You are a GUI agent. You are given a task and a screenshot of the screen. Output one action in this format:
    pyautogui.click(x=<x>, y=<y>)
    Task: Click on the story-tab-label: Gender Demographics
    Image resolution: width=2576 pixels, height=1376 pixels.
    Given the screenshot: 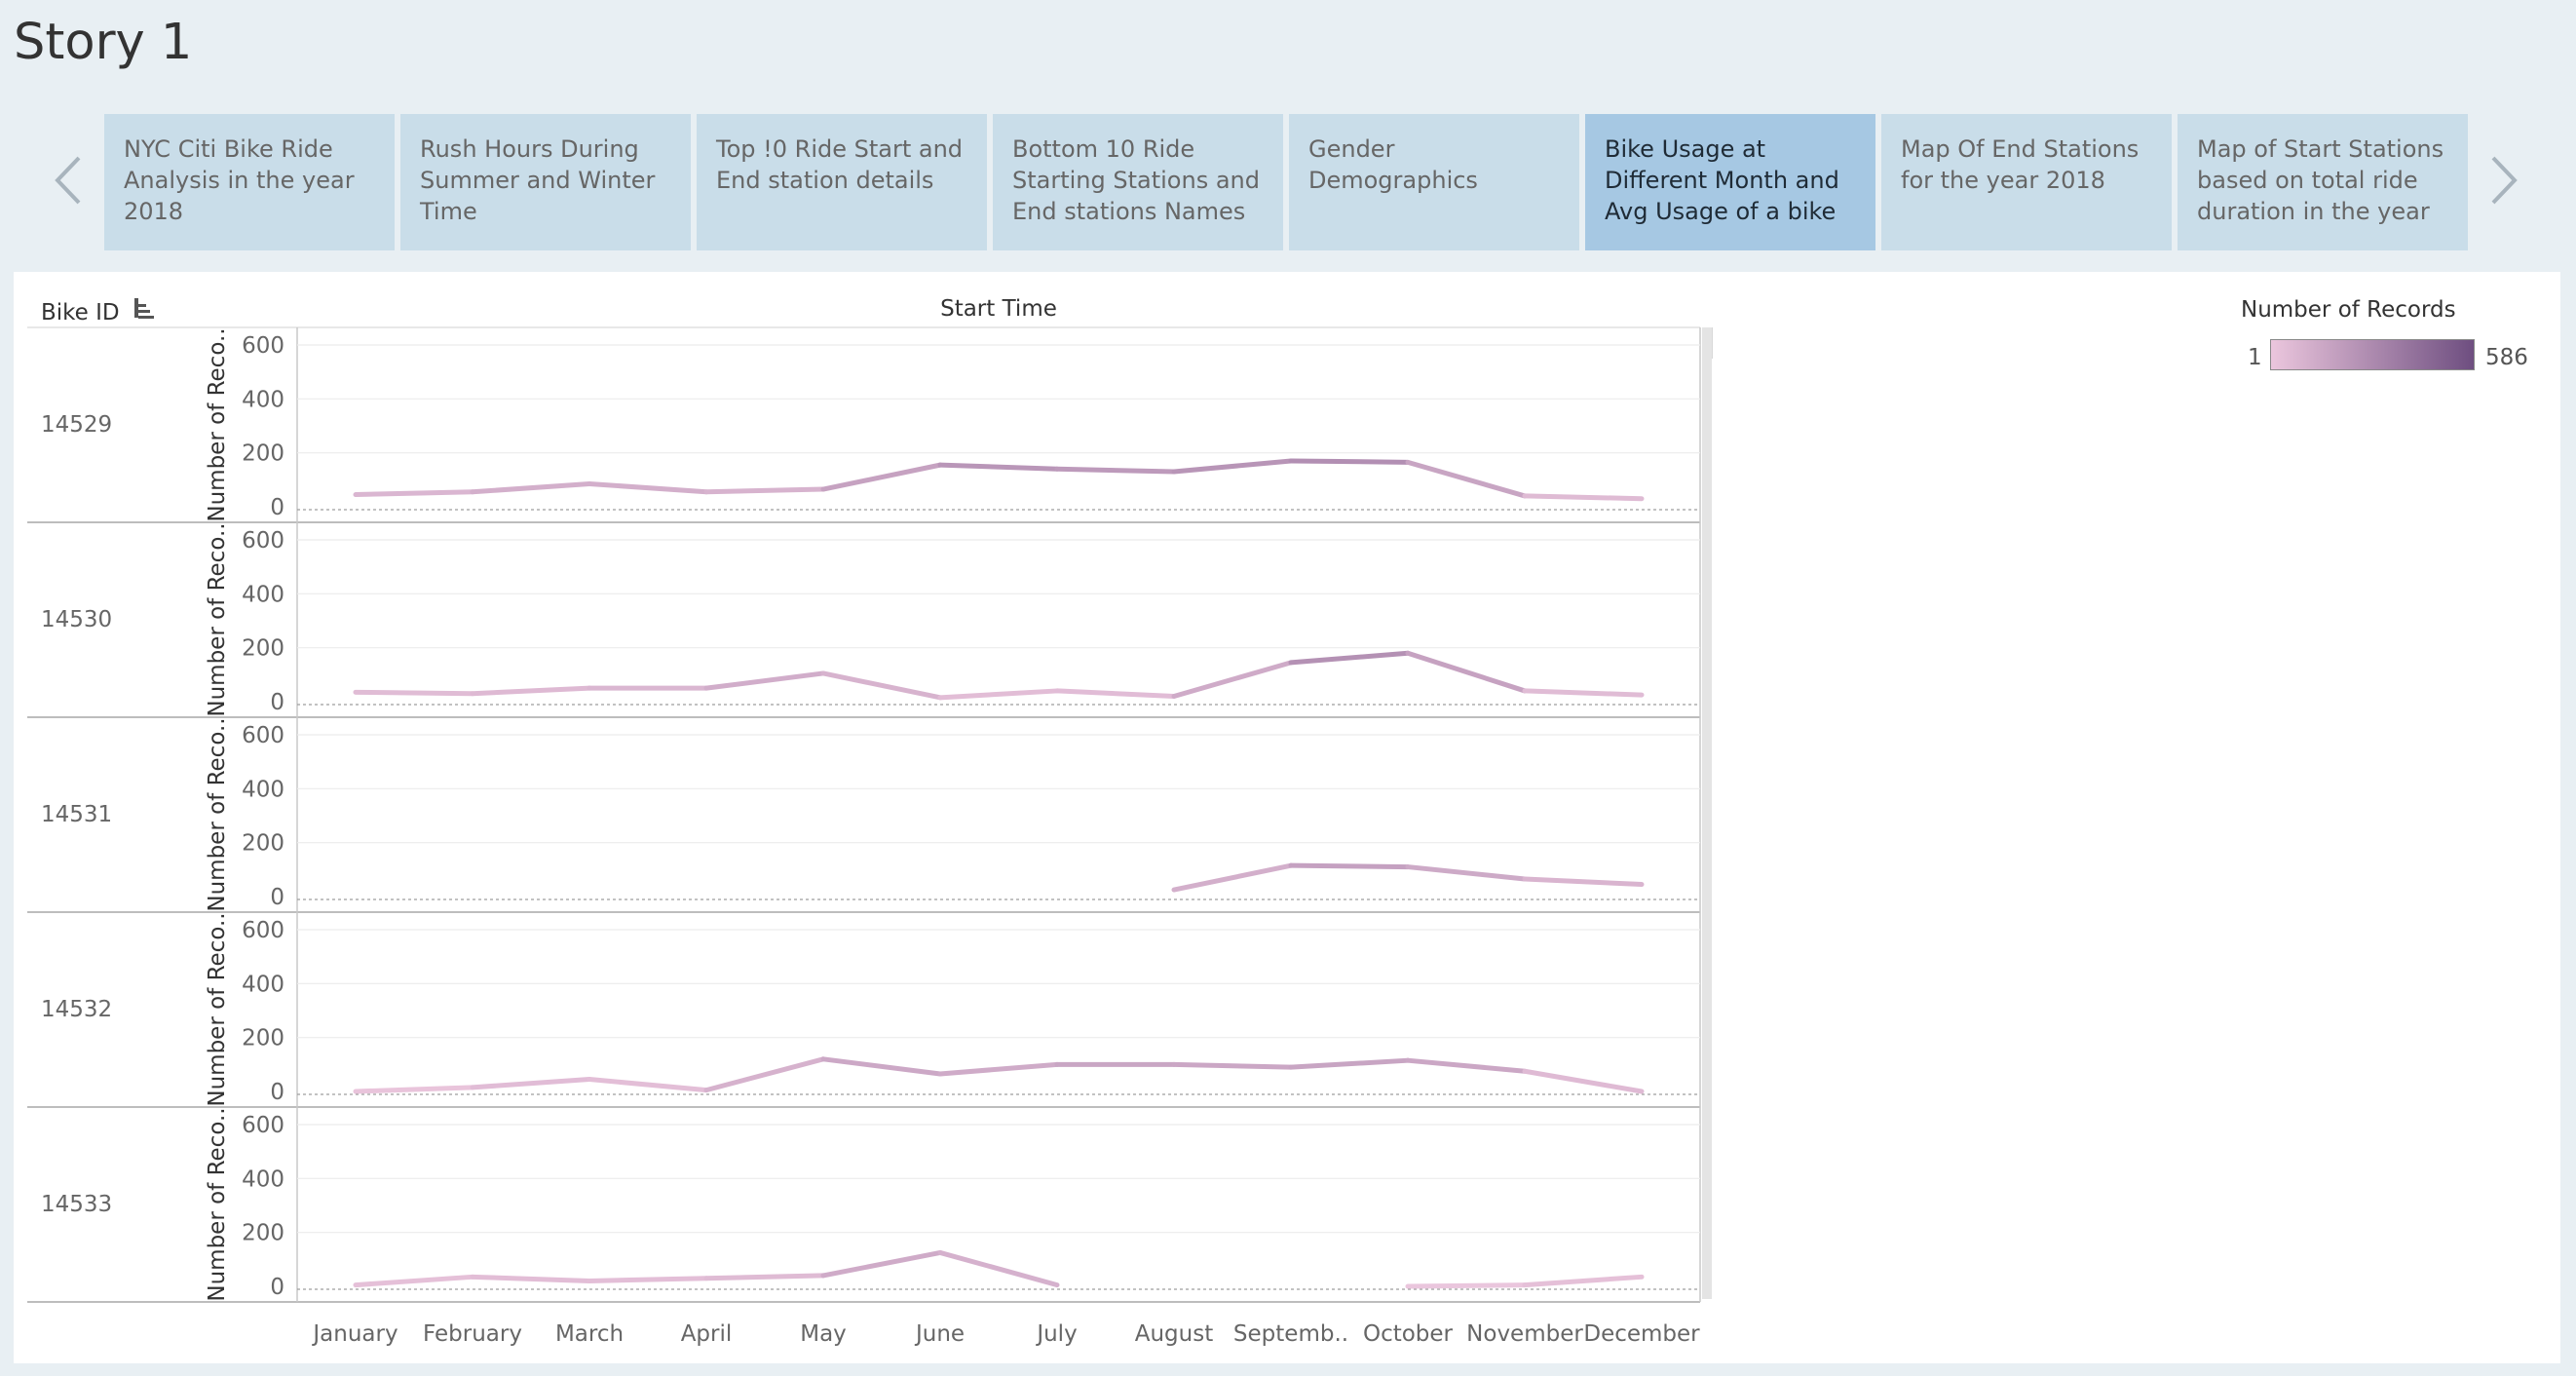 What is the action you would take?
    pyautogui.click(x=1393, y=164)
    